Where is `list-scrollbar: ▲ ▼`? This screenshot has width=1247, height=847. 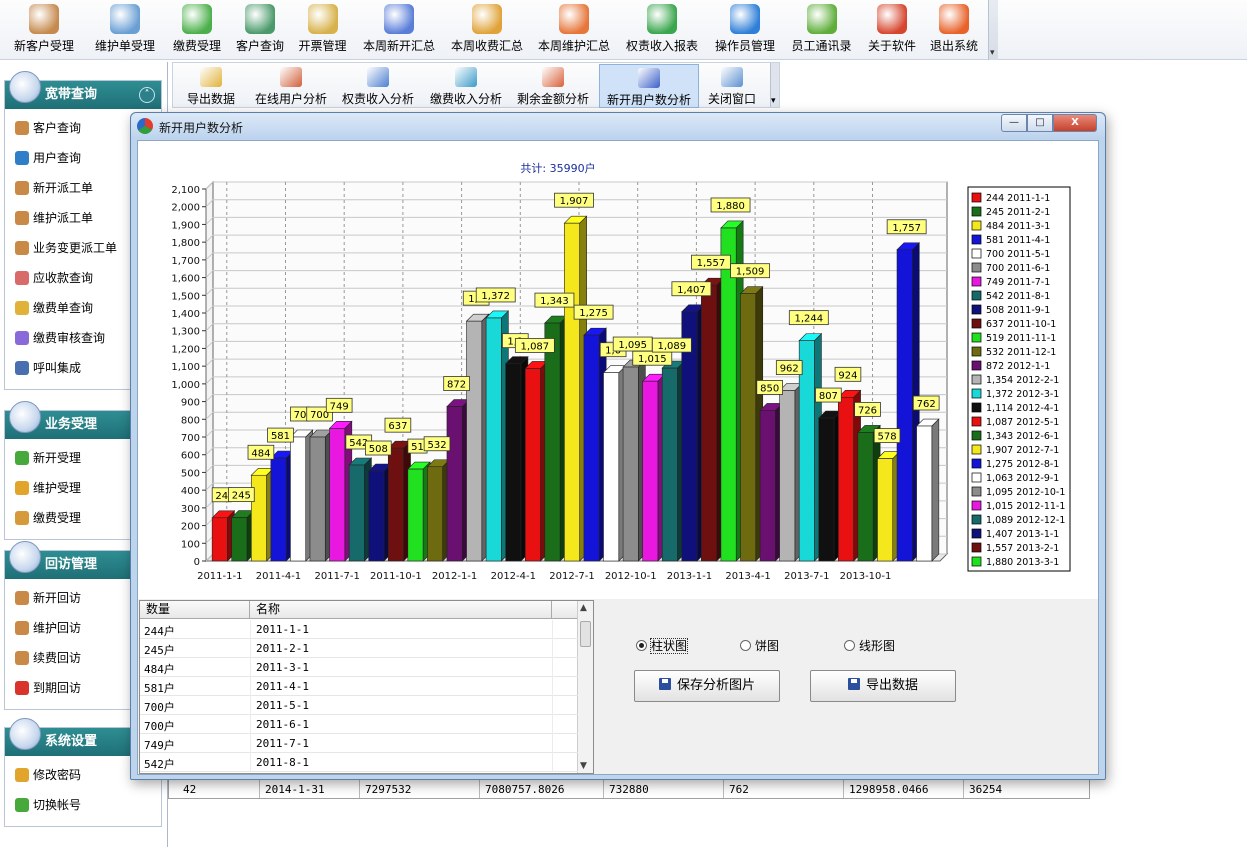 list-scrollbar: ▲ ▼ is located at coordinates (585, 687).